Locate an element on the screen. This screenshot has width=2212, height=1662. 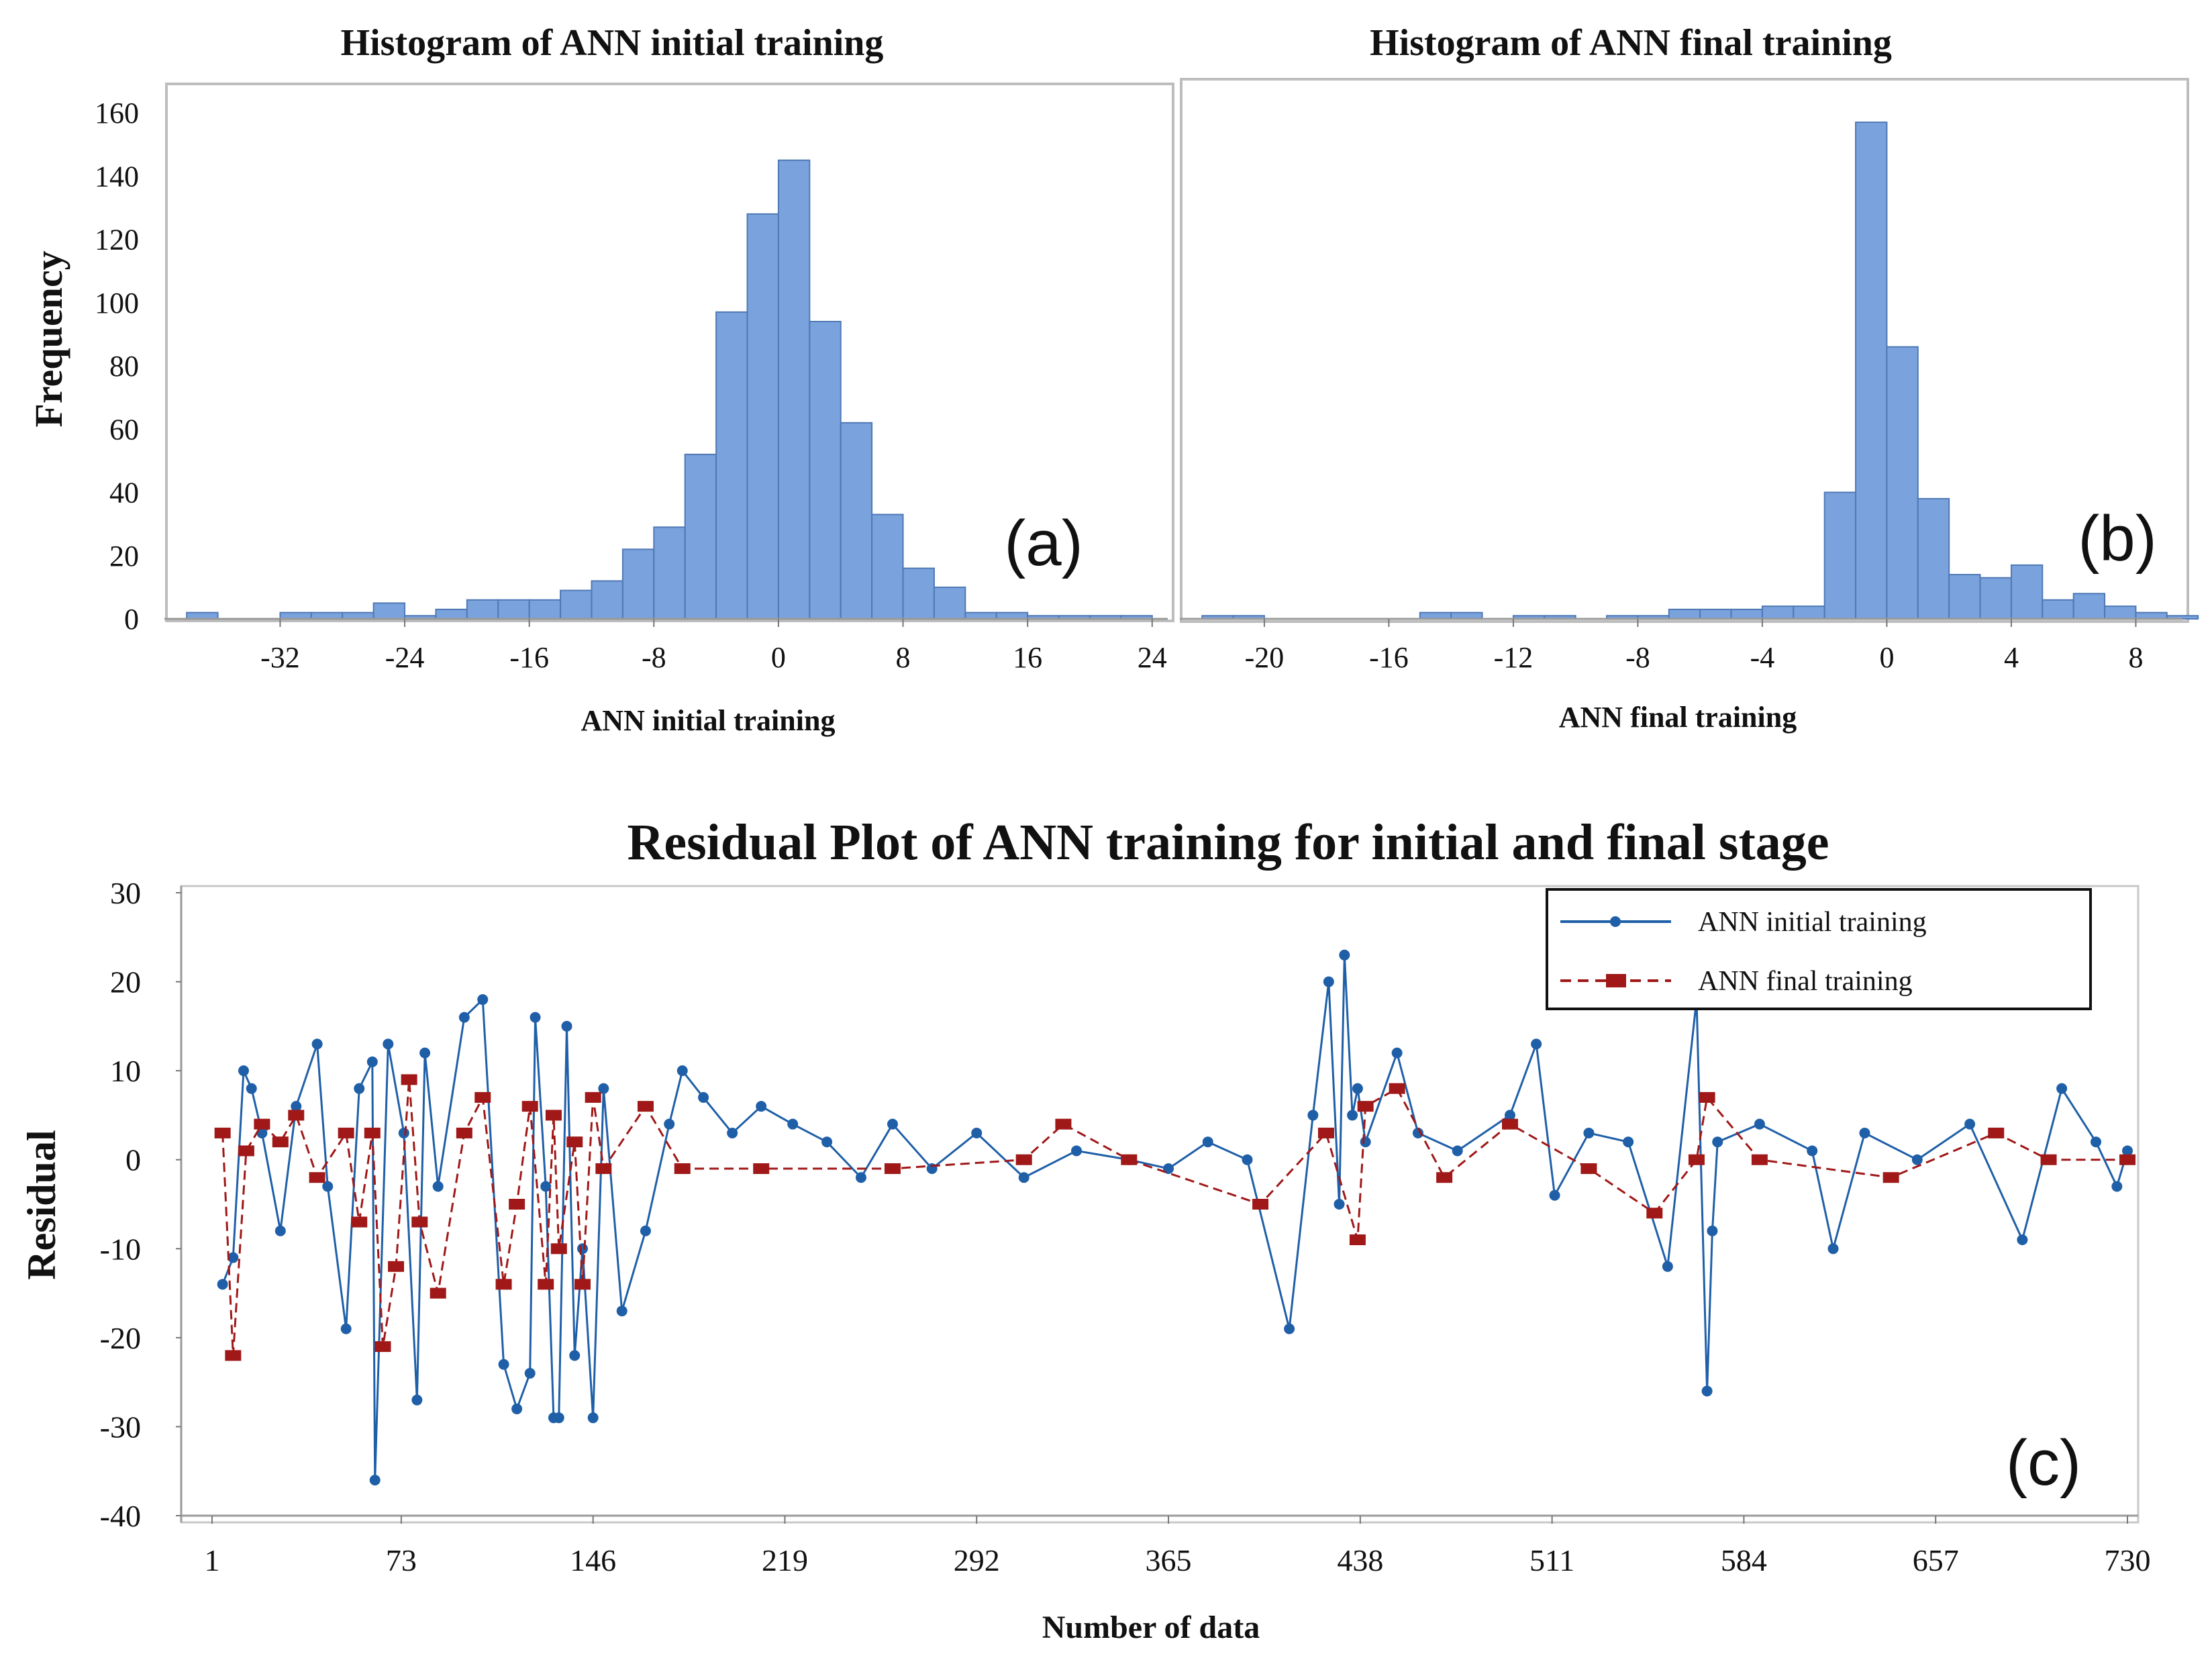
histogram-final-frame is located at coordinates (1684, 351).